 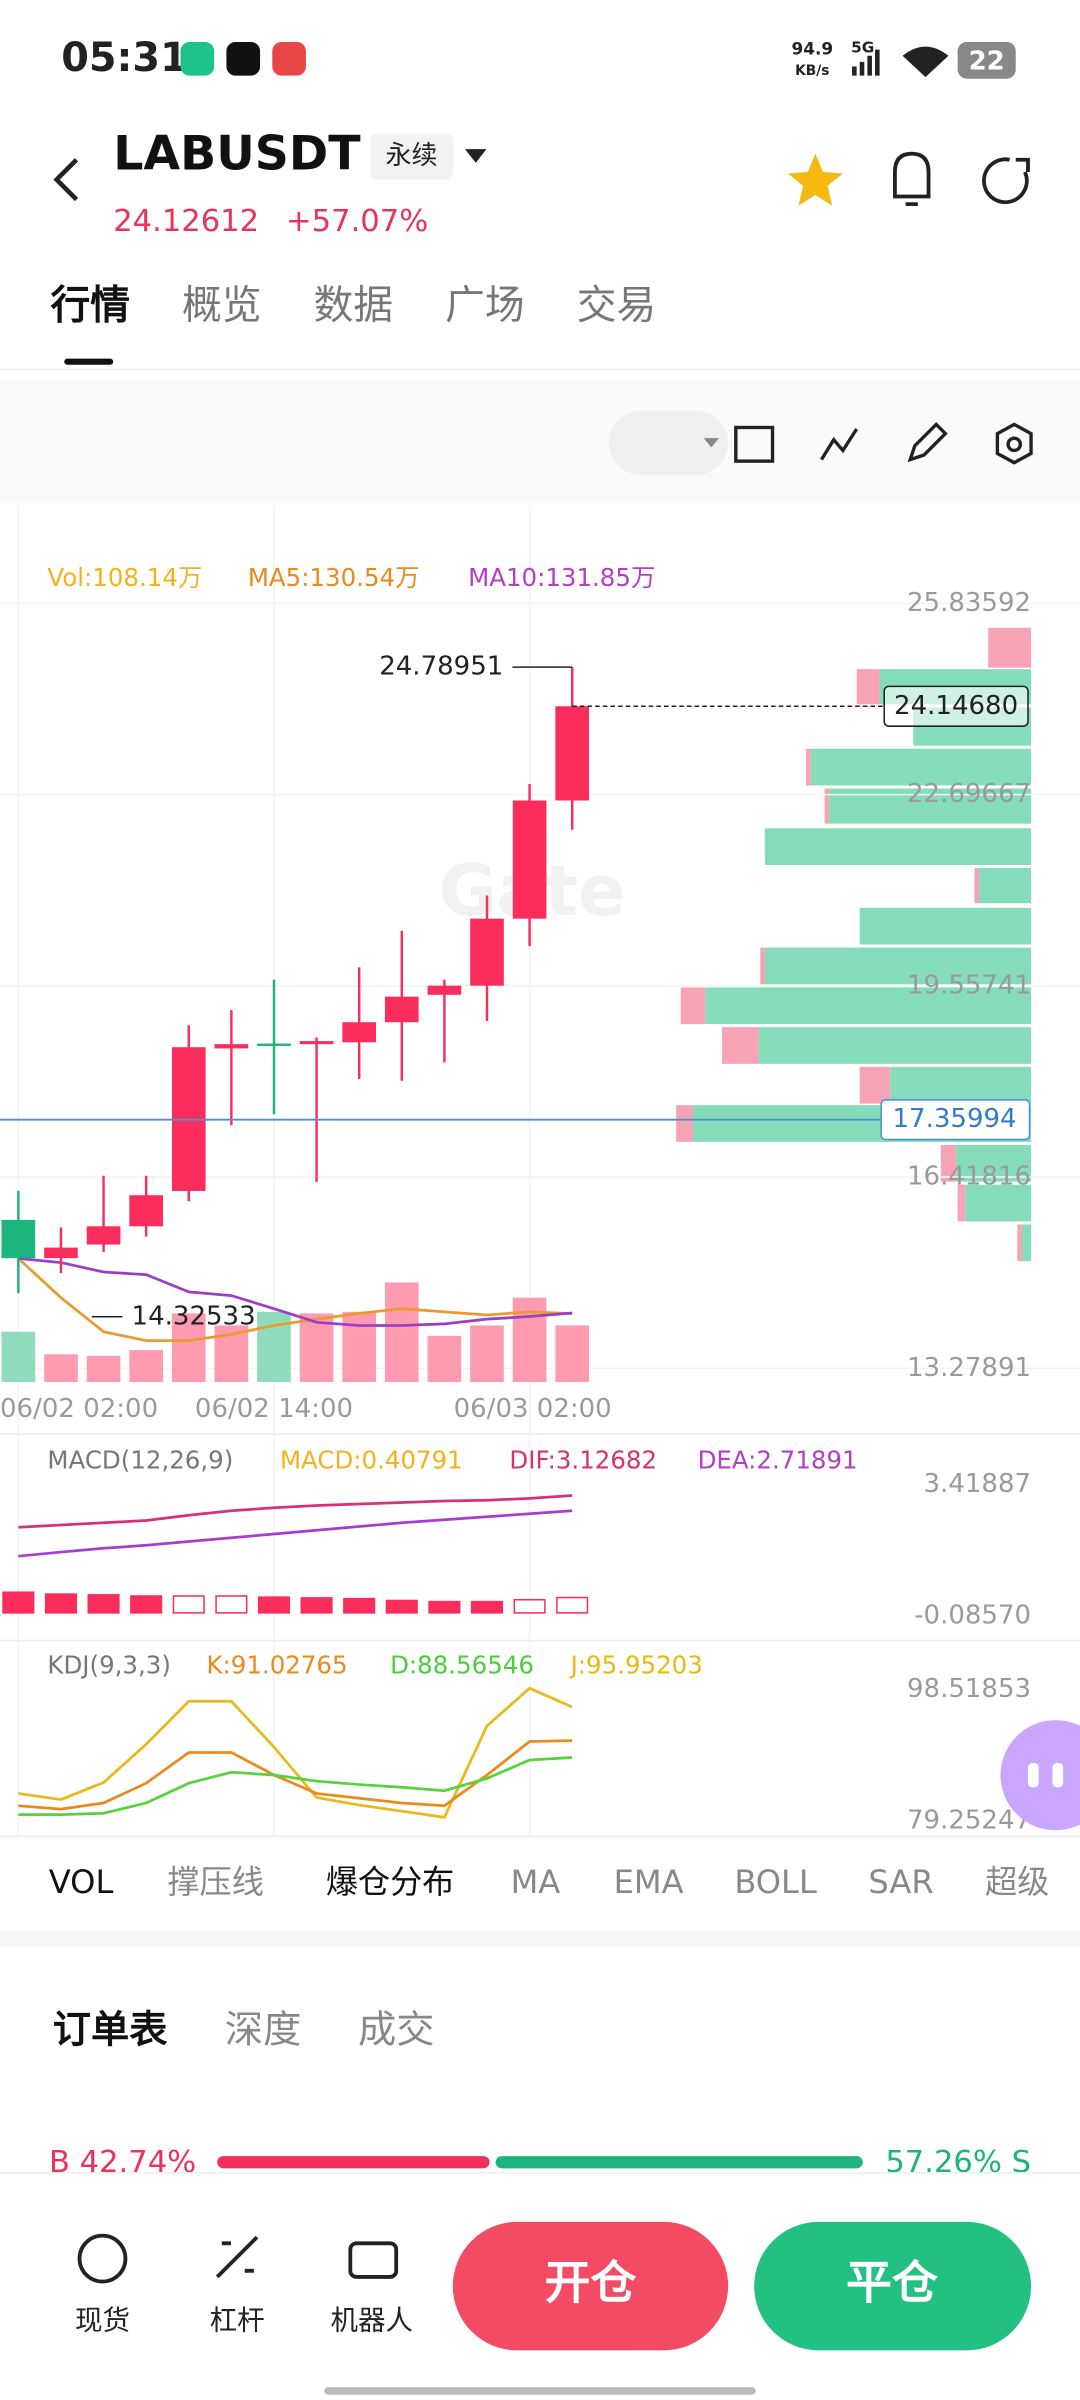 What do you see at coordinates (893, 2286) in the screenshot?
I see `close-button` at bounding box center [893, 2286].